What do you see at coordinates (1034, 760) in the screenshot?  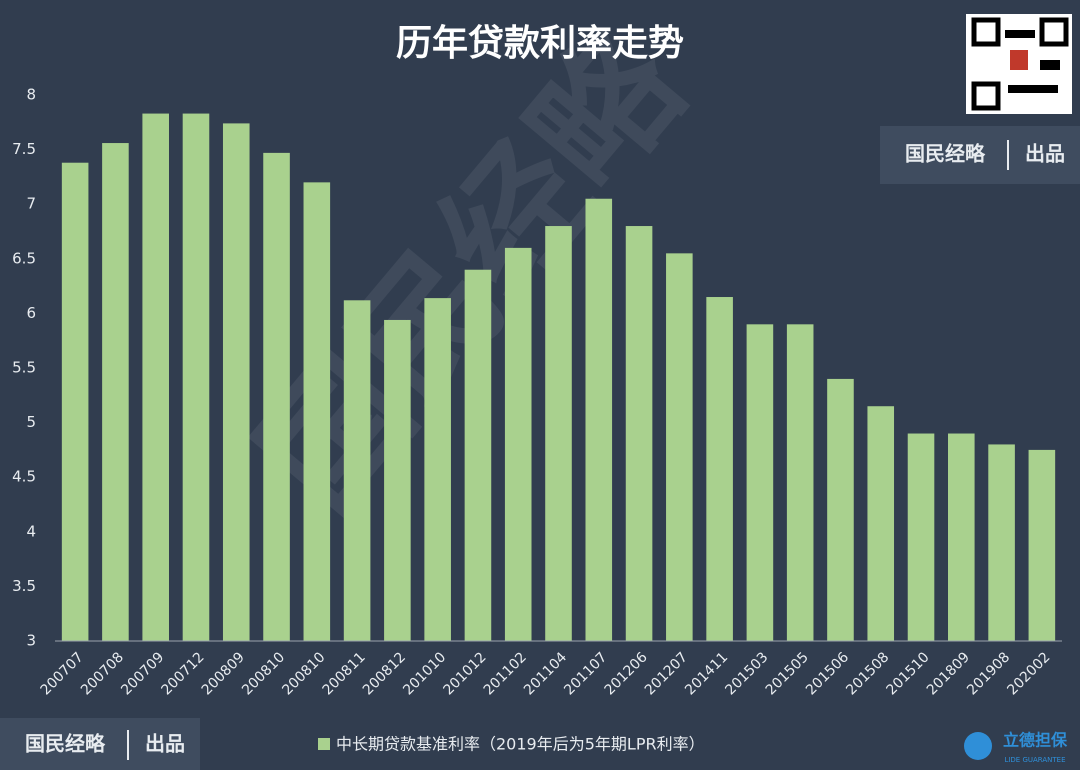 I see `logo-sub: LIDE GUARANTEE` at bounding box center [1034, 760].